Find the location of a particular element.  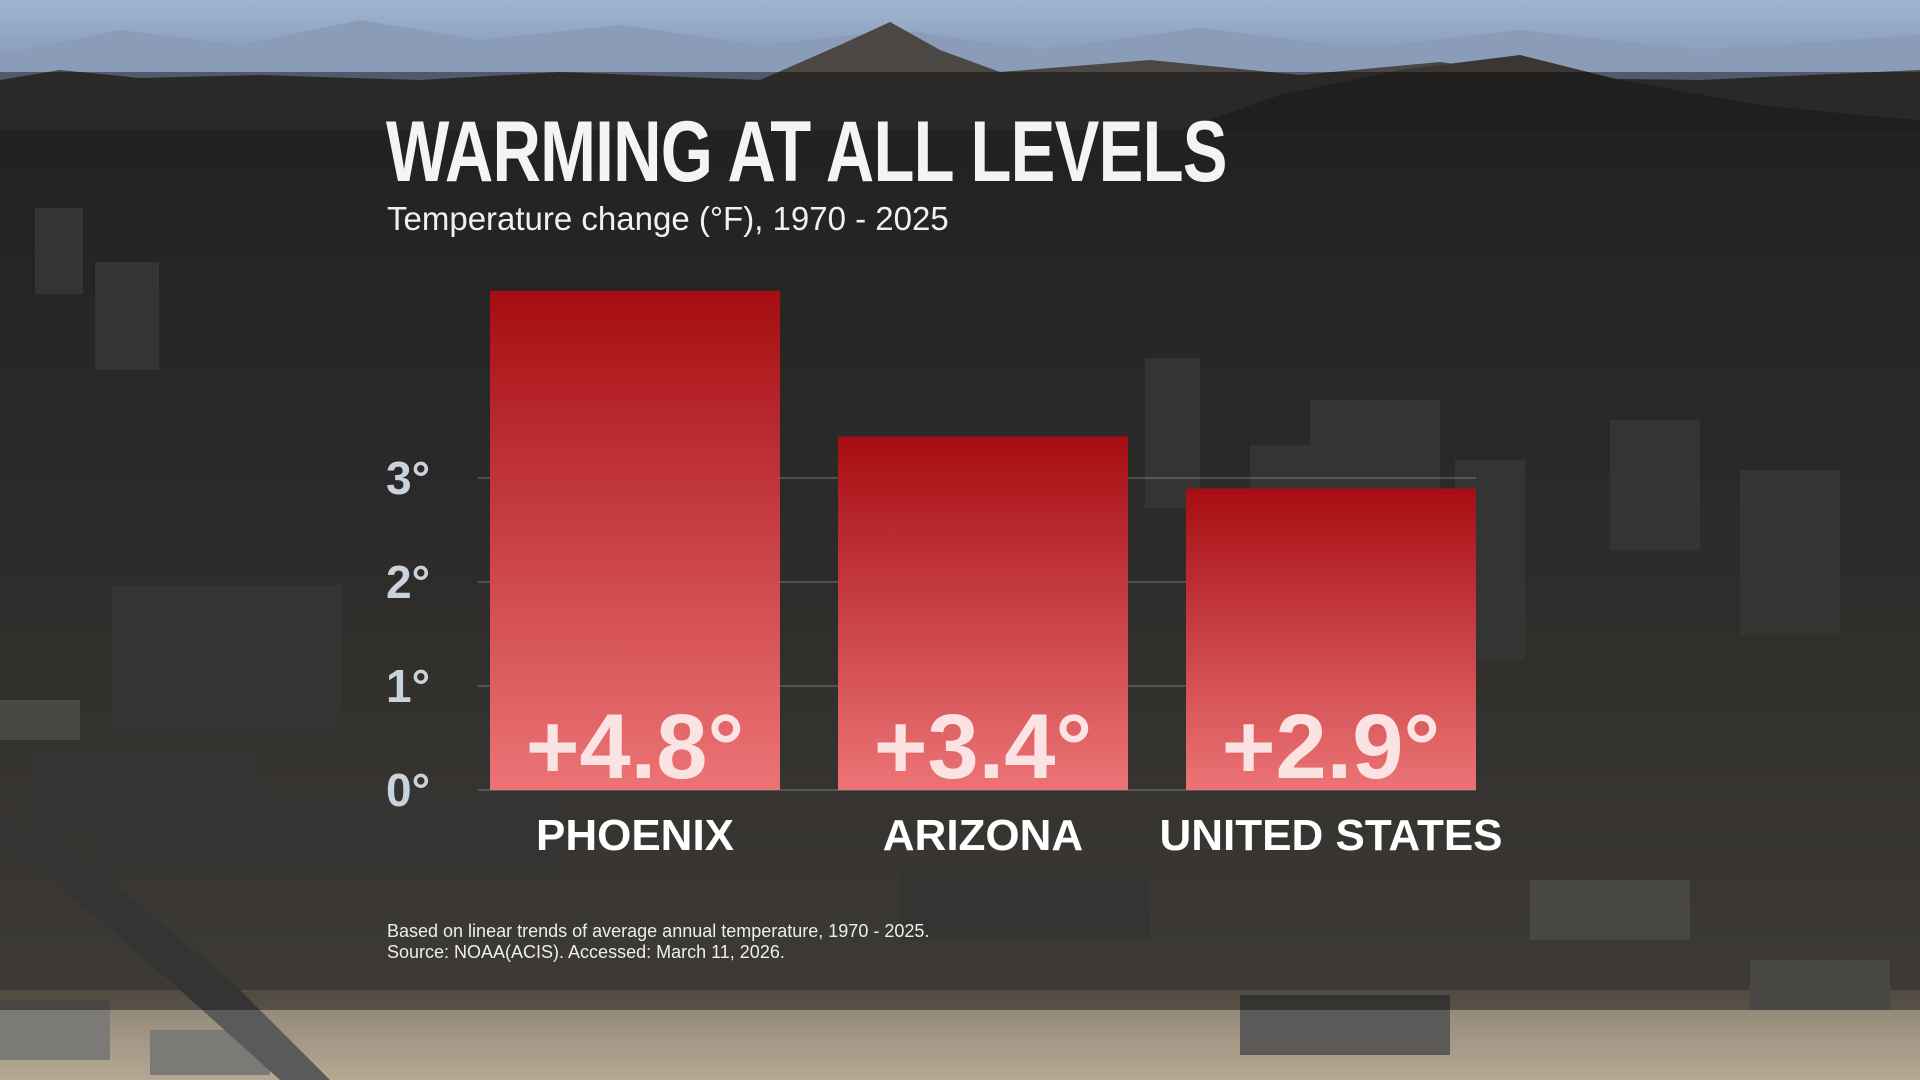

y-axis-tick-labels: 0° 1° 2° 3° is located at coordinates (408, 634).